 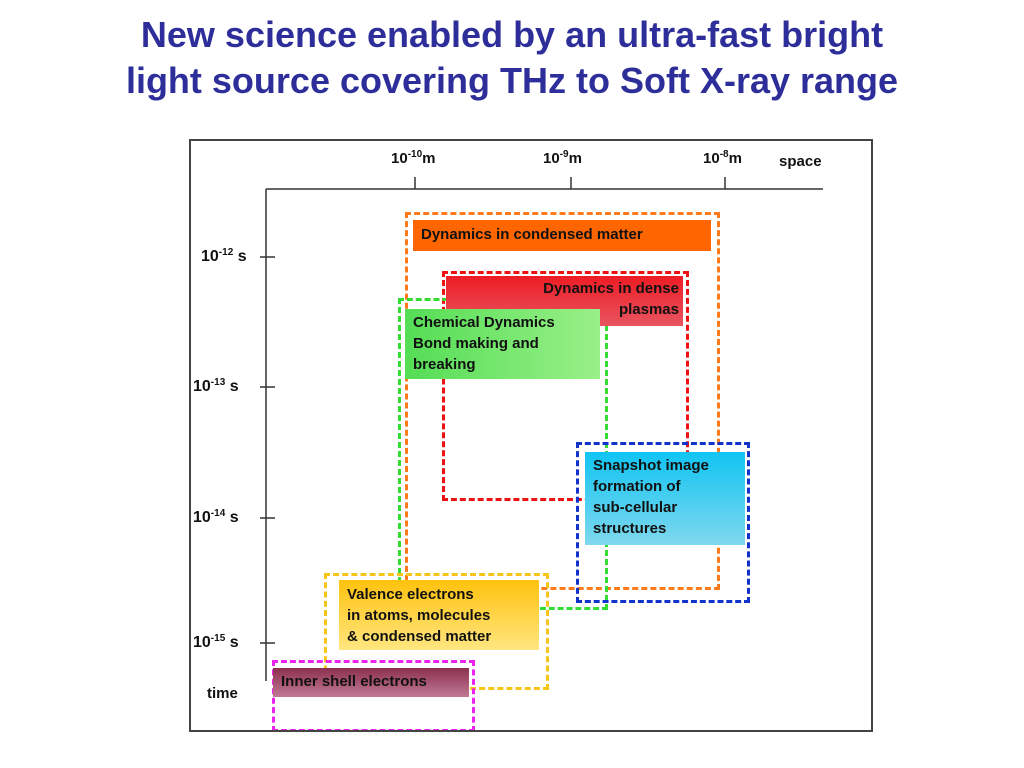 What do you see at coordinates (216, 642) in the screenshot?
I see `time-tick-label-4: 10-15 s` at bounding box center [216, 642].